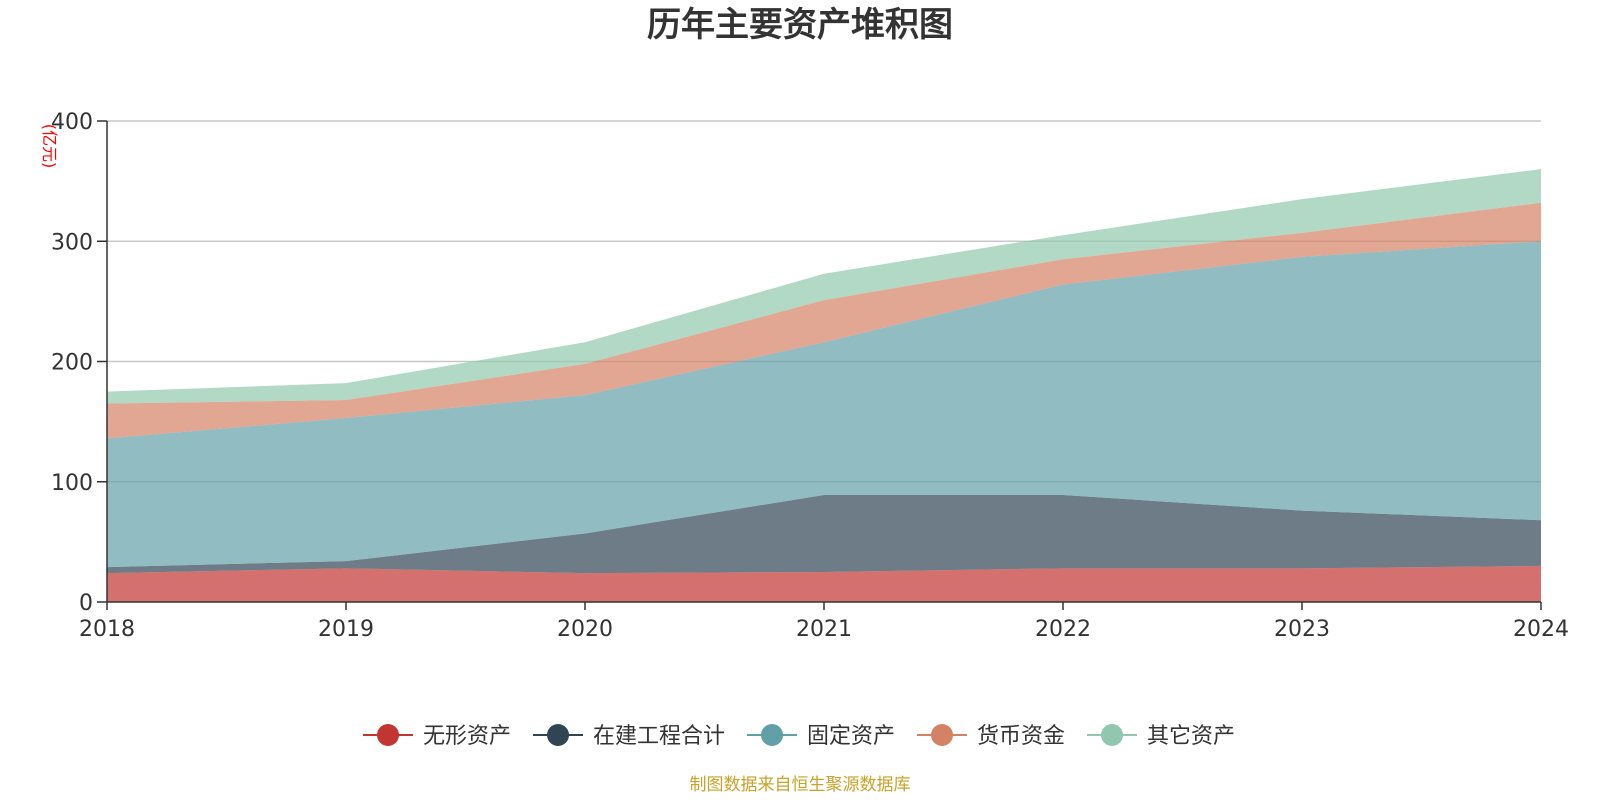 The image size is (1600, 800). I want to click on legend-label: 货币资金, so click(1021, 736).